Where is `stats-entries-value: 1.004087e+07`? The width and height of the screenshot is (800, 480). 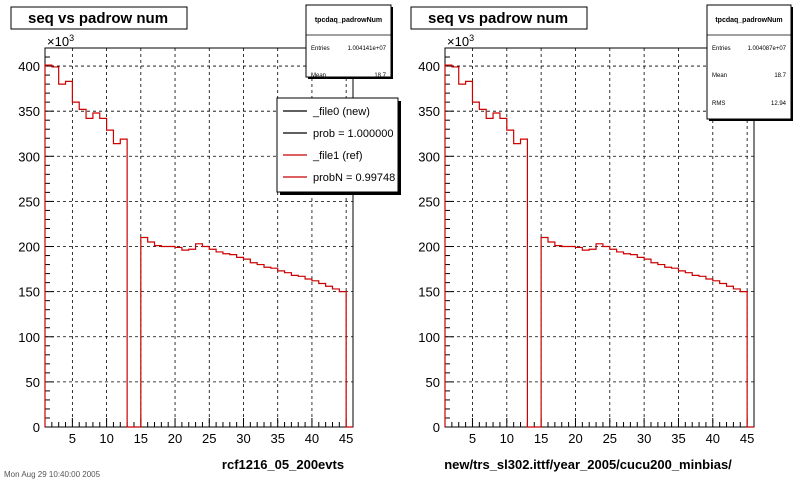
stats-entries-value: 1.004087e+07 is located at coordinates (766, 49).